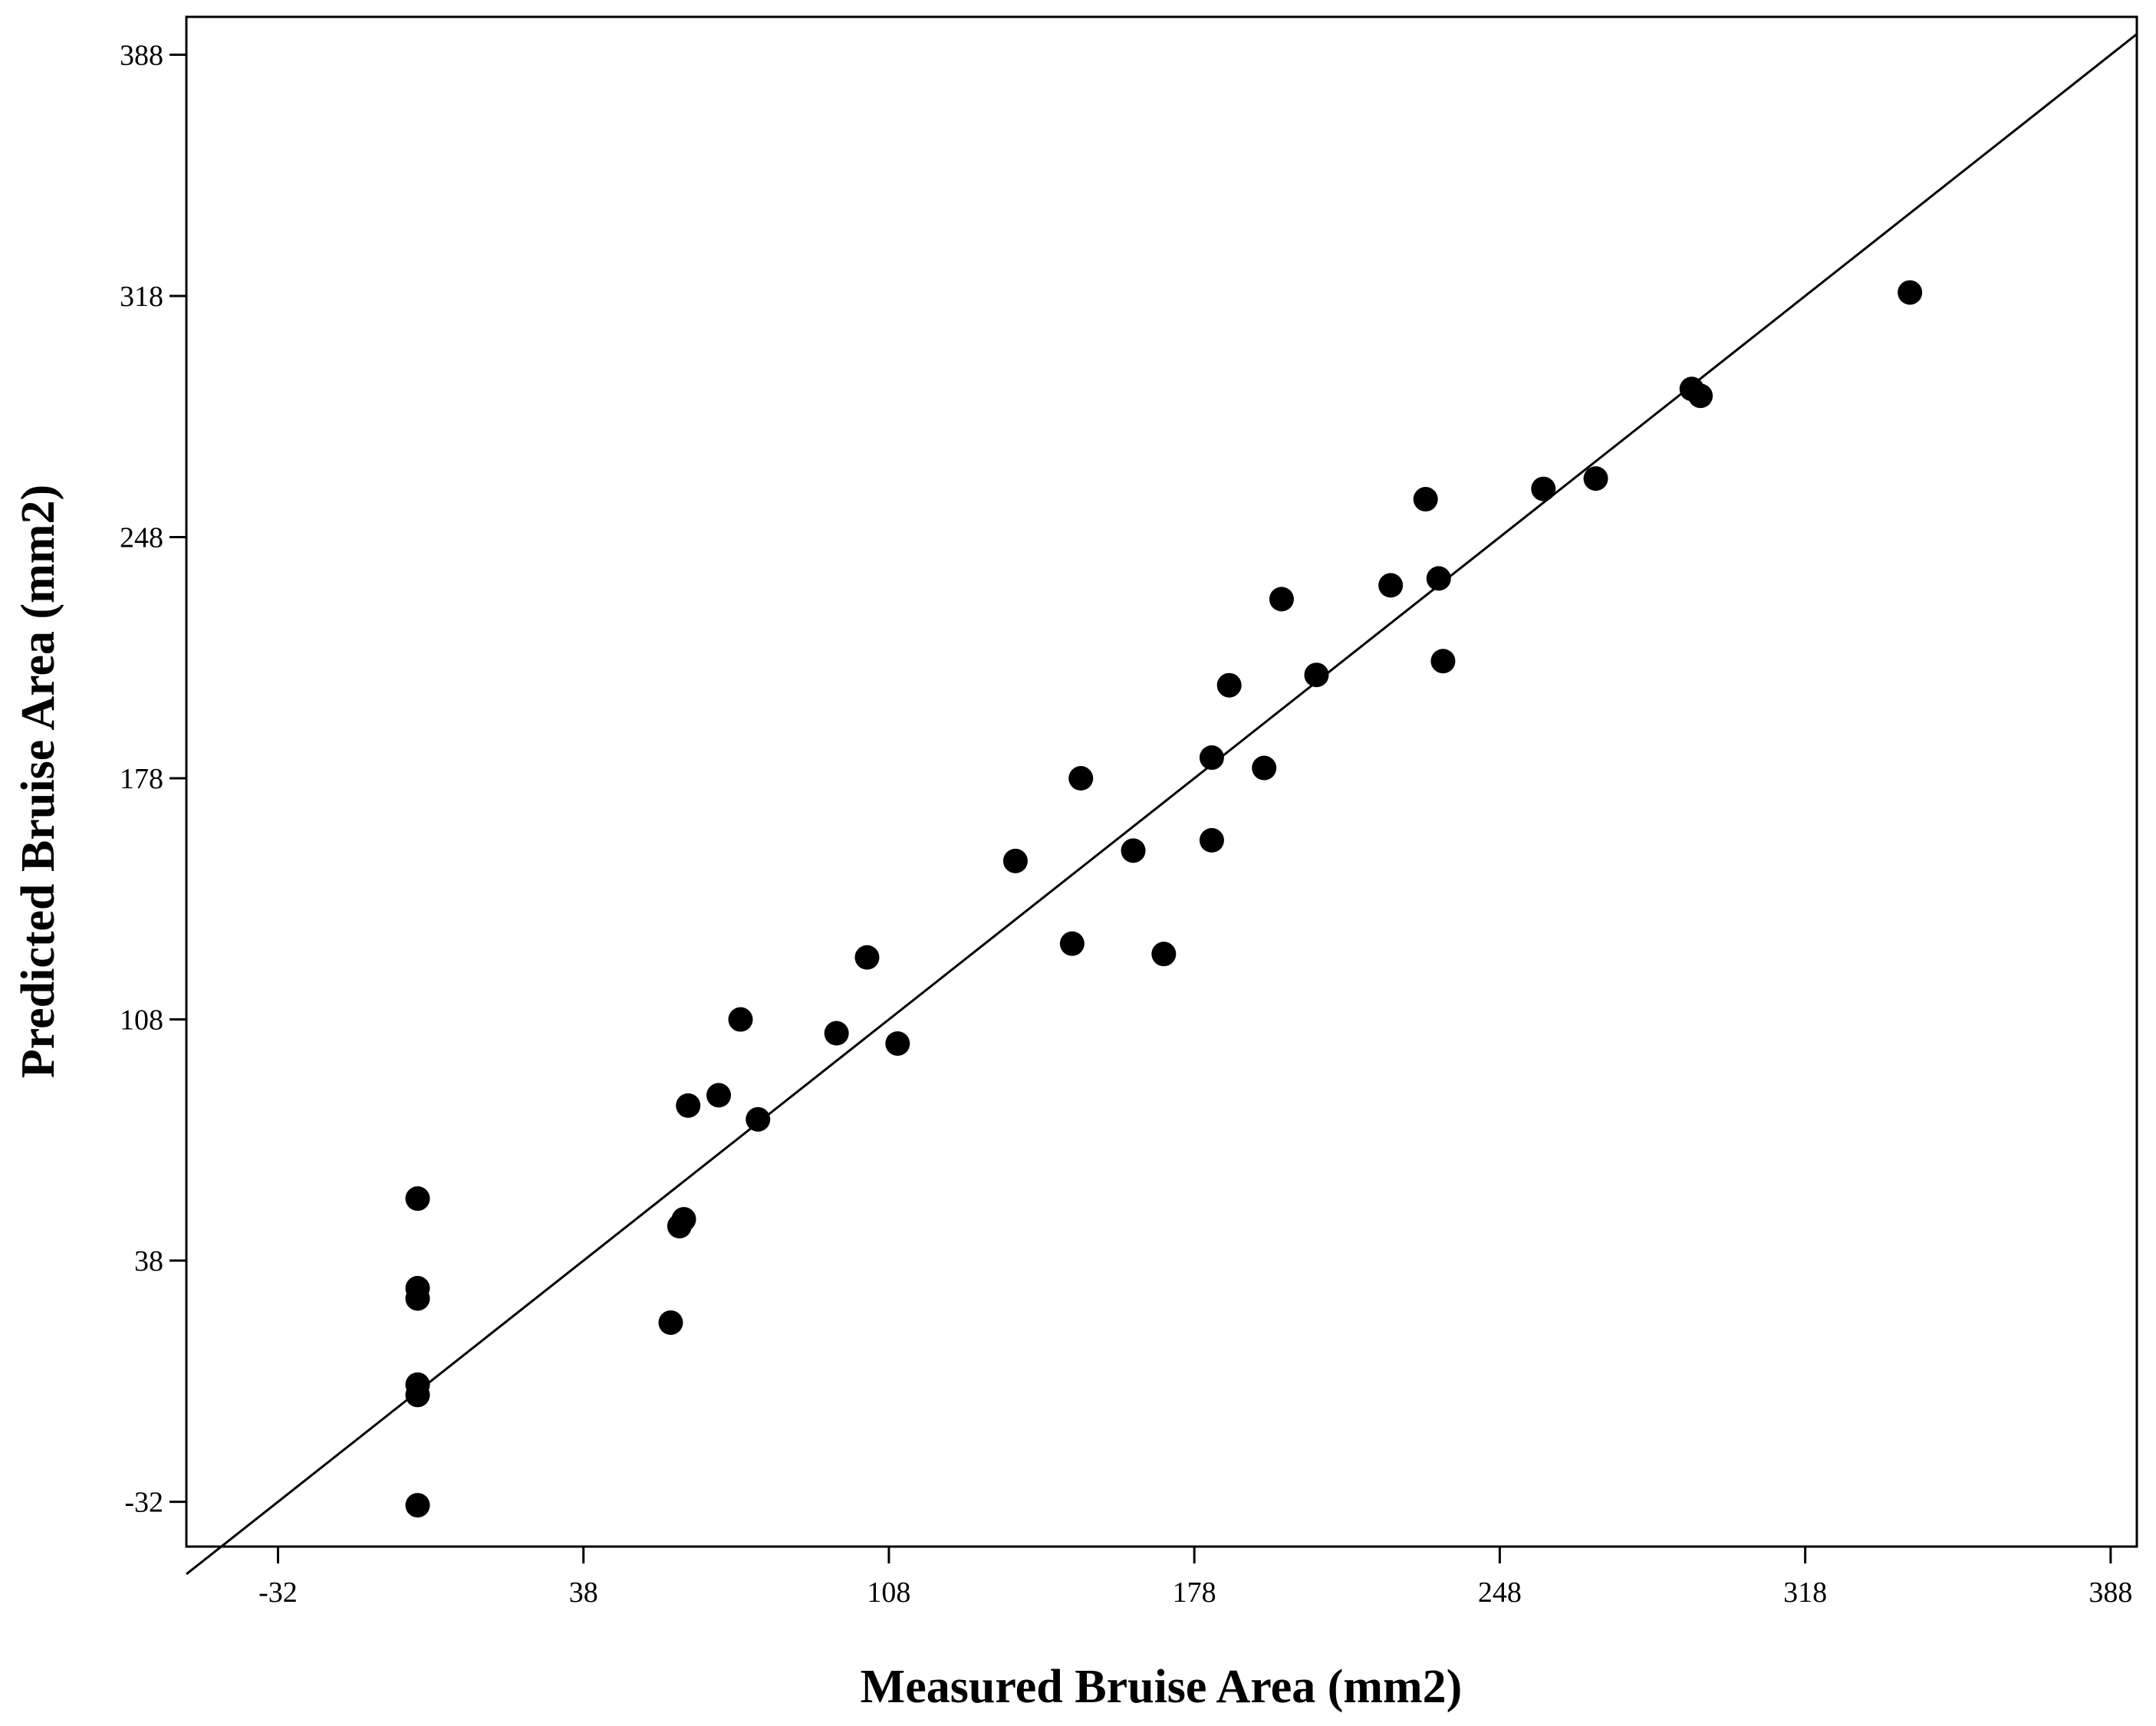 The image size is (2156, 1726). I want to click on x-axis-title: Measured Bruise Area (mm2), so click(1162, 1687).